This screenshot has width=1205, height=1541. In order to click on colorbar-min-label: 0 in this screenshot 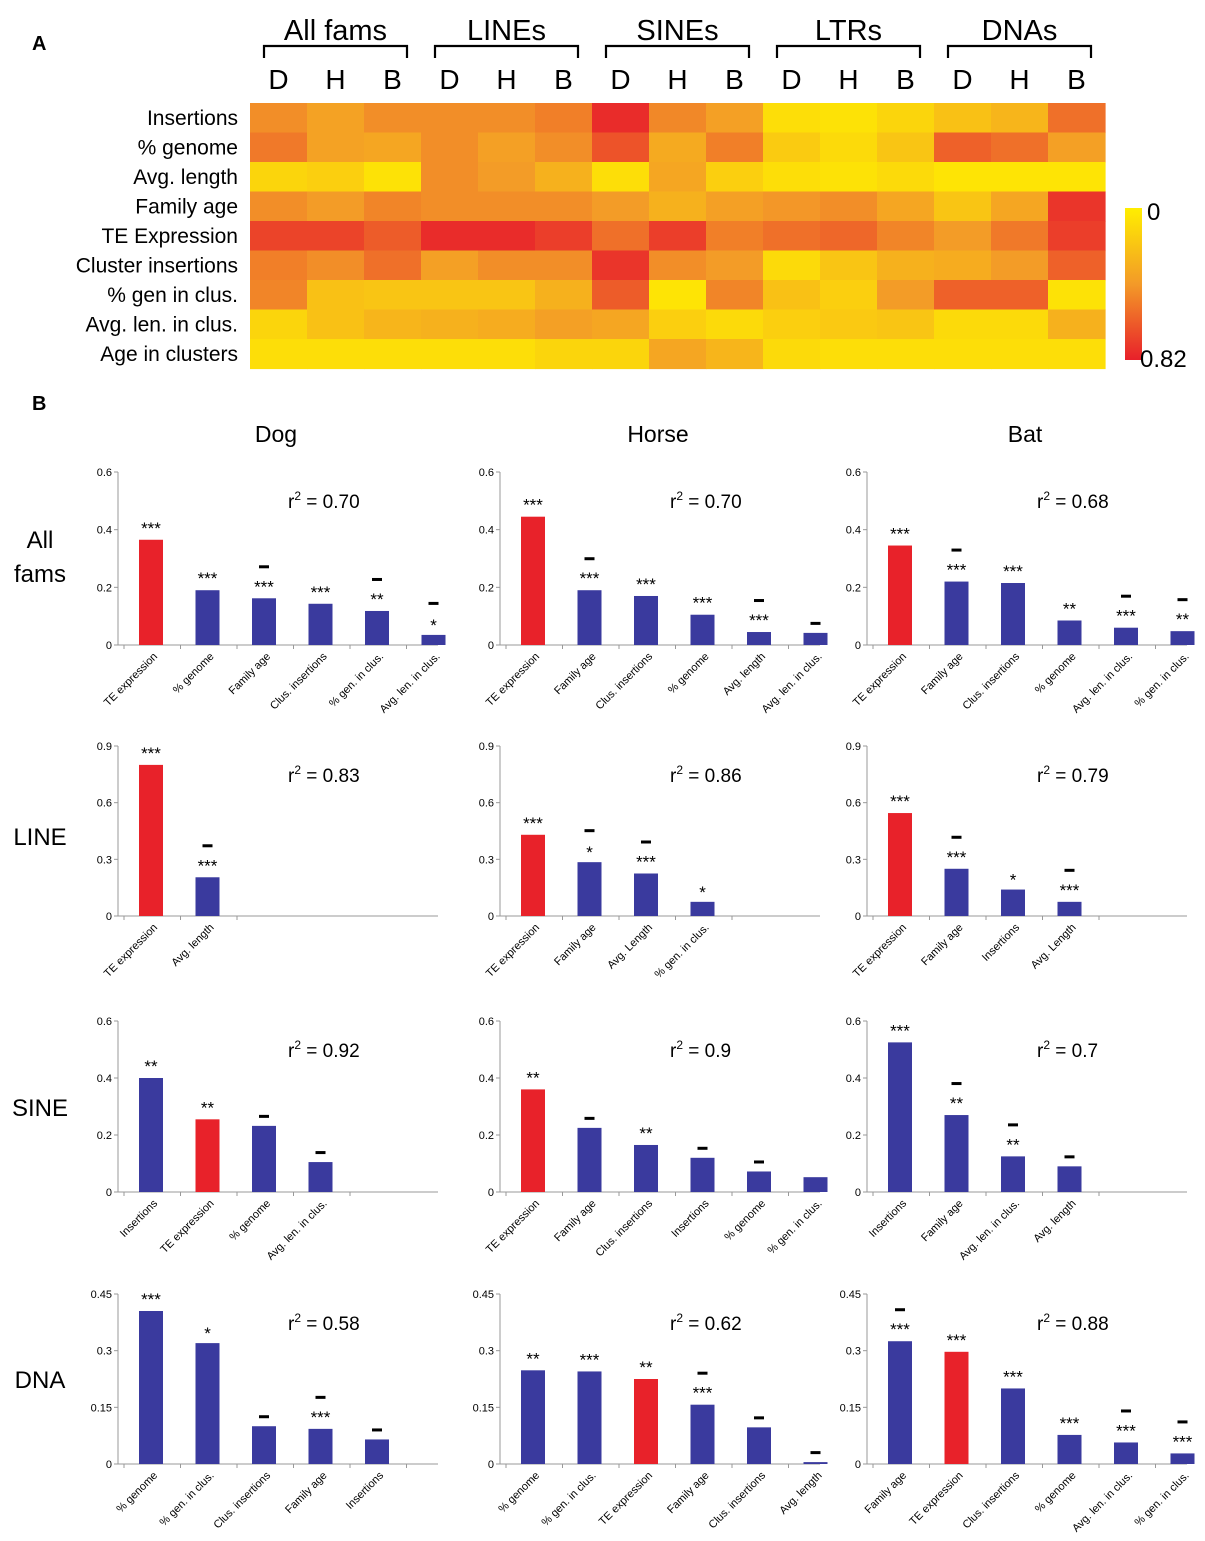, I will do `click(1153, 212)`.